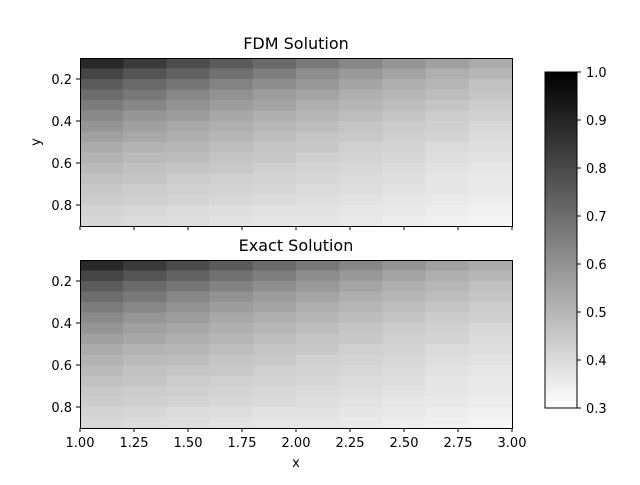 The height and width of the screenshot is (485, 640). I want to click on colorbar-tick-label: 0.7, so click(596, 217).